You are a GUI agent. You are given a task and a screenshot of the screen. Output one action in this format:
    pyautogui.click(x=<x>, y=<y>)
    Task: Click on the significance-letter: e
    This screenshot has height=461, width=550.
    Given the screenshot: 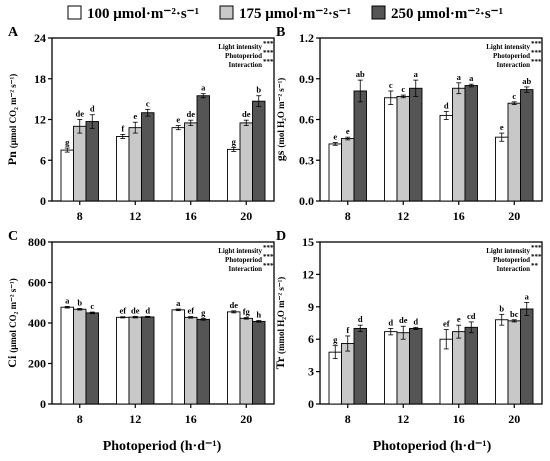 What is the action you would take?
    pyautogui.click(x=348, y=131)
    